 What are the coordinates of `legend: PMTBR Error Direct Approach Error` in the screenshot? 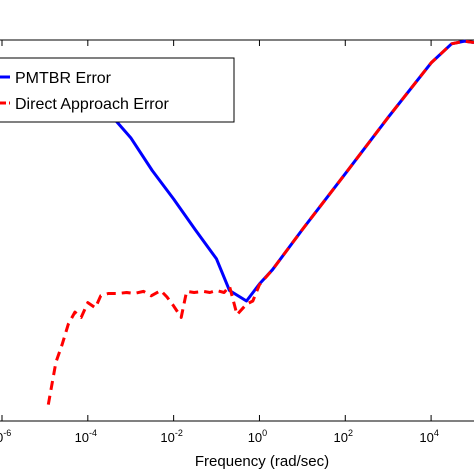 It's located at (117, 90).